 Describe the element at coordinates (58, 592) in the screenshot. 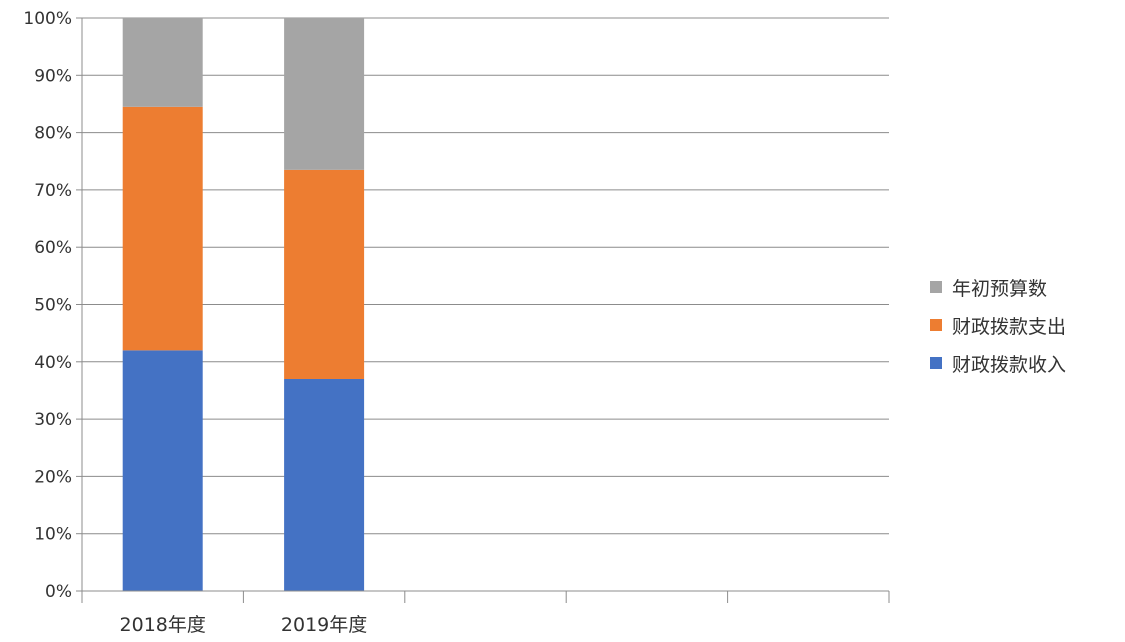

I see `y-tick-label: 0%` at that location.